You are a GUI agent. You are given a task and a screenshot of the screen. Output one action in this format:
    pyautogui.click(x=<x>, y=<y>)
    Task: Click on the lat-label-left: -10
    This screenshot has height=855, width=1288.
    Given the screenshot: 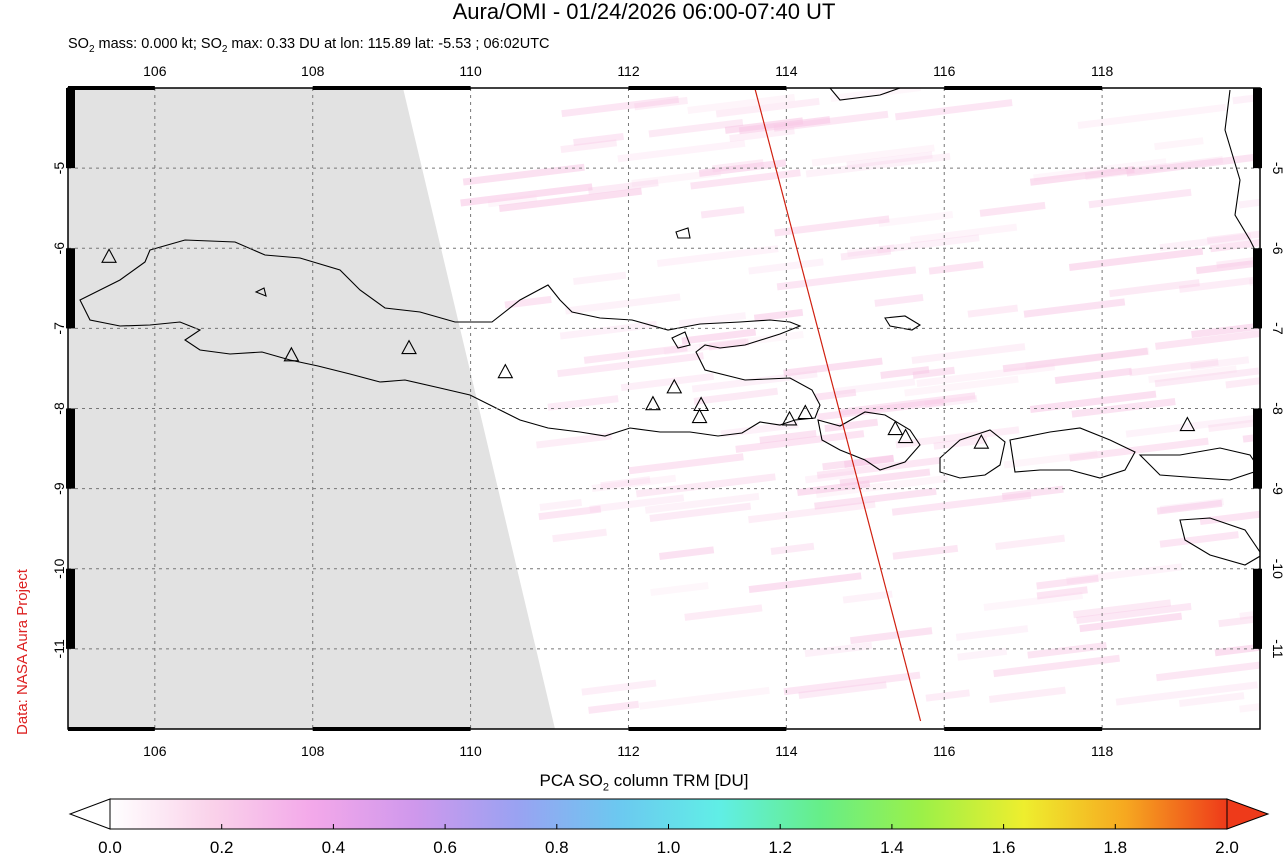 What is the action you would take?
    pyautogui.click(x=59, y=568)
    